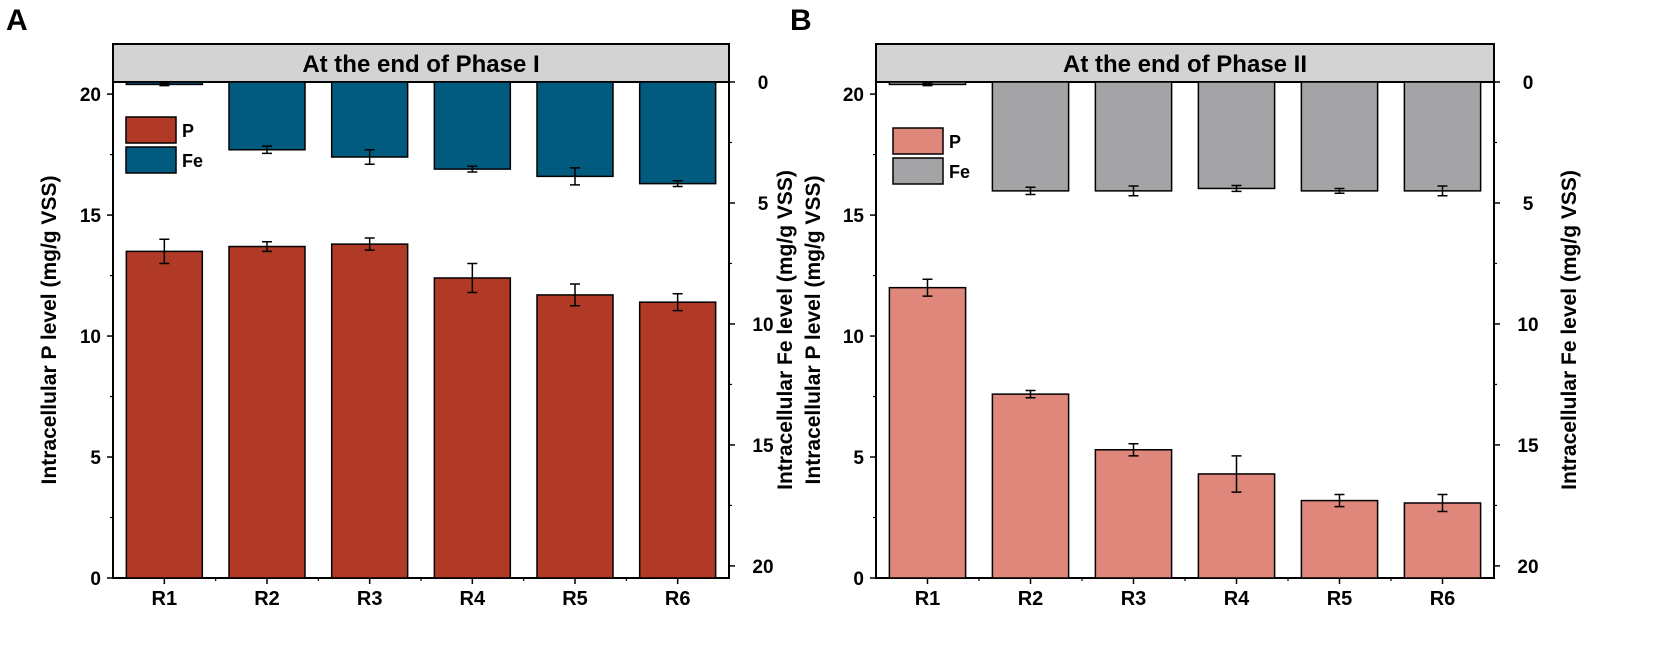 Image resolution: width=1654 pixels, height=649 pixels. Describe the element at coordinates (1133, 514) in the screenshot. I see `p-bar-r3` at that location.